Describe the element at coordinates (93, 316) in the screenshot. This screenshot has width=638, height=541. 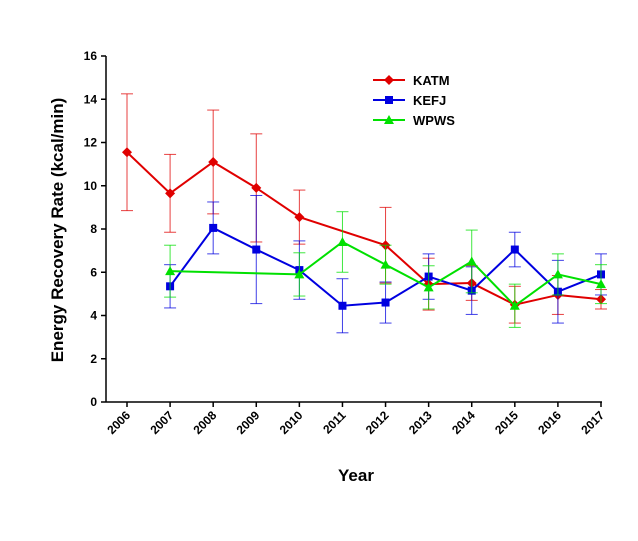
I see `y-tick-label: 4` at that location.